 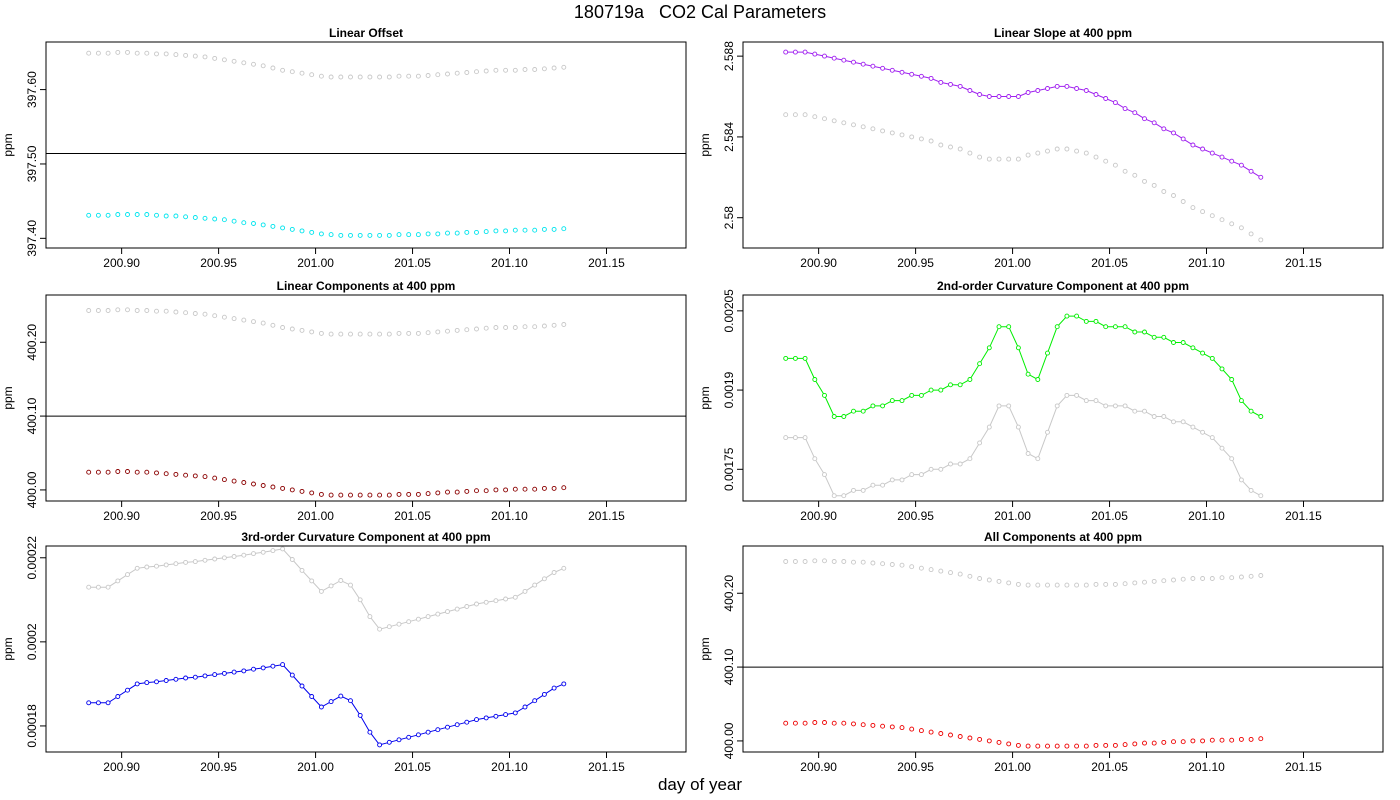 What do you see at coordinates (1023, 445) in the screenshot?
I see `series-line` at bounding box center [1023, 445].